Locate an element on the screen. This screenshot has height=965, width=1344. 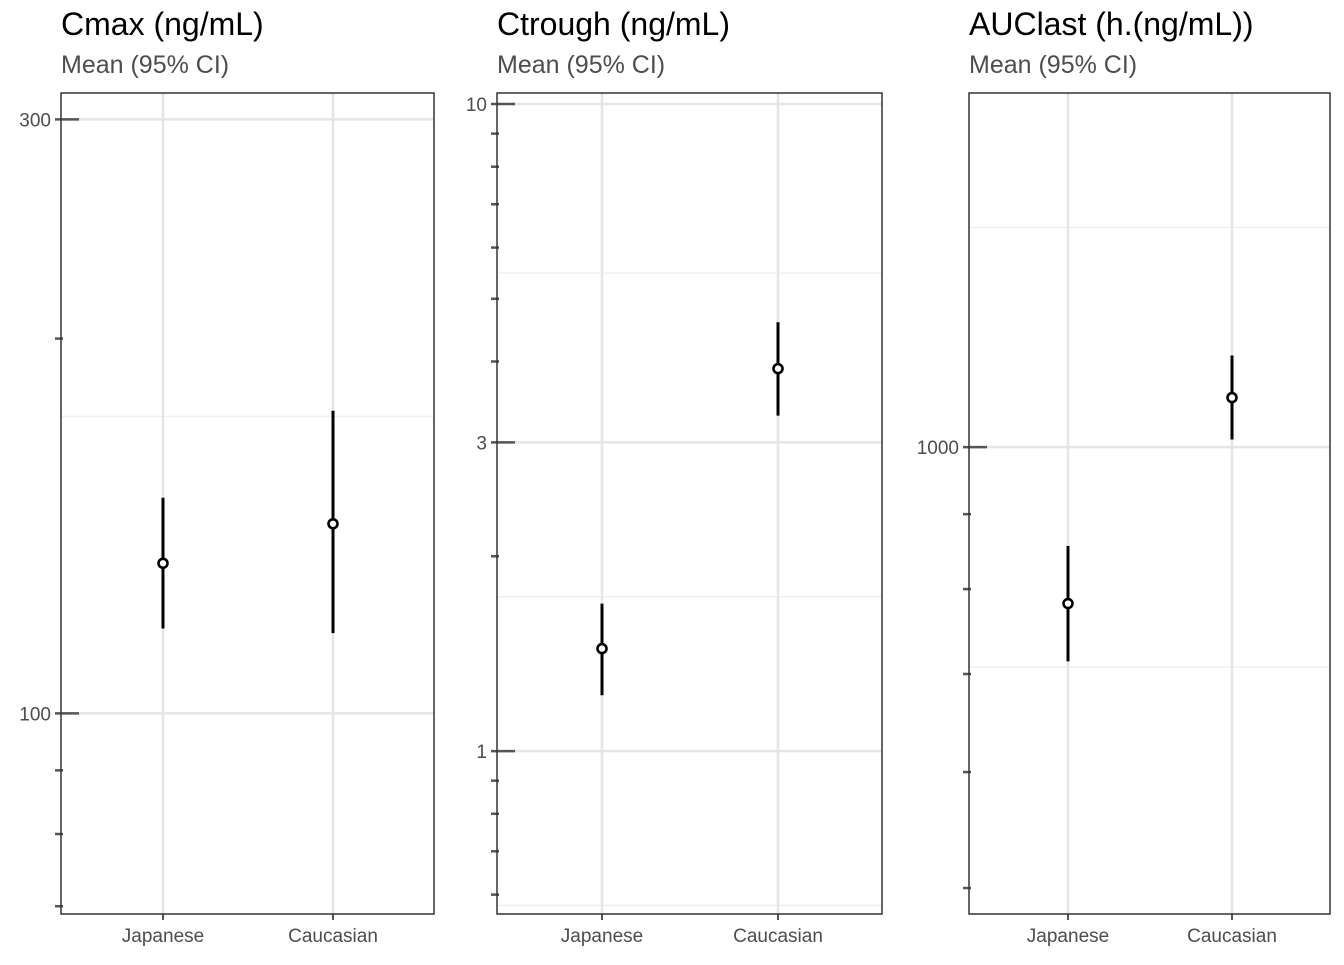
y-tick-label: 1000 is located at coordinates (938, 448).